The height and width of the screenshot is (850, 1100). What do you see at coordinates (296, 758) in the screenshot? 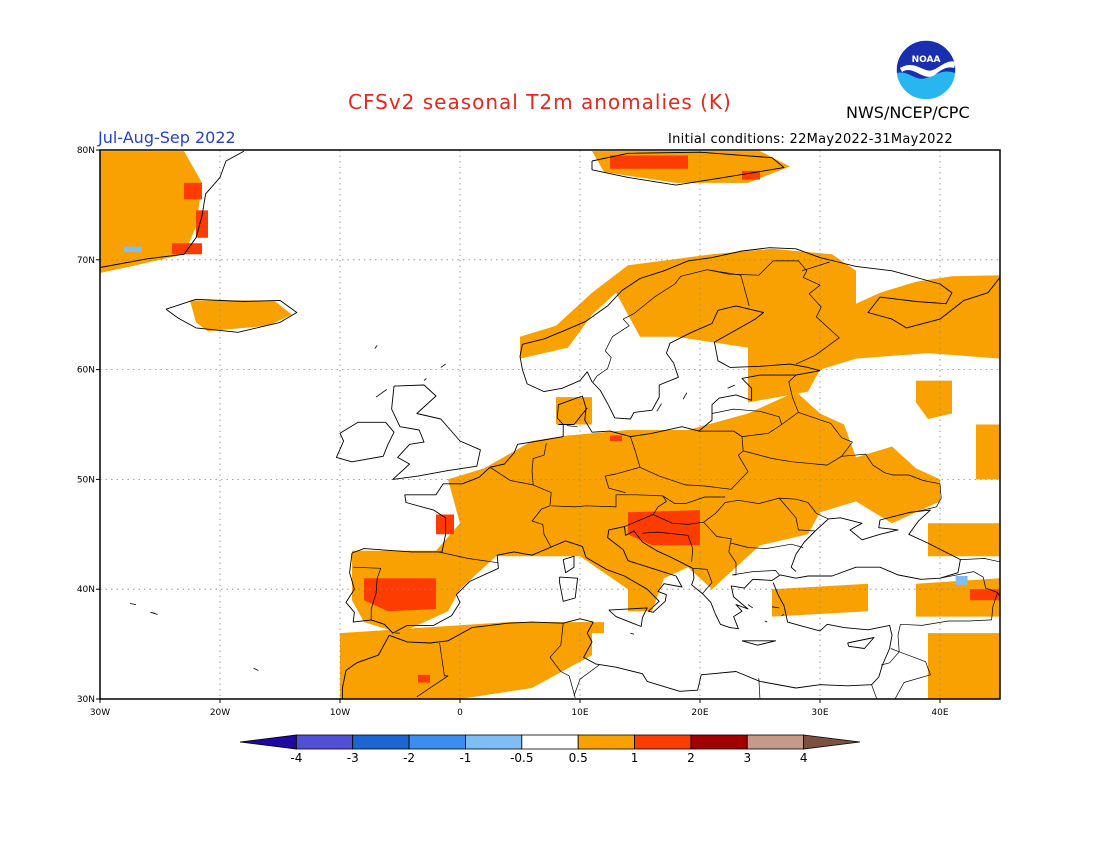
I see `colorbar-label: -4` at bounding box center [296, 758].